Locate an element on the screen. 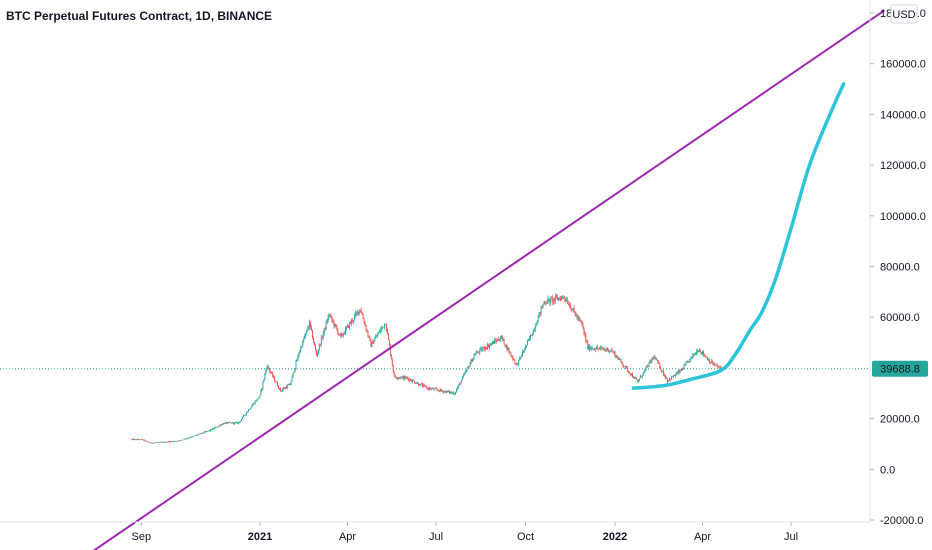 The width and height of the screenshot is (932, 550). currency-button-frame is located at coordinates (904, 14).